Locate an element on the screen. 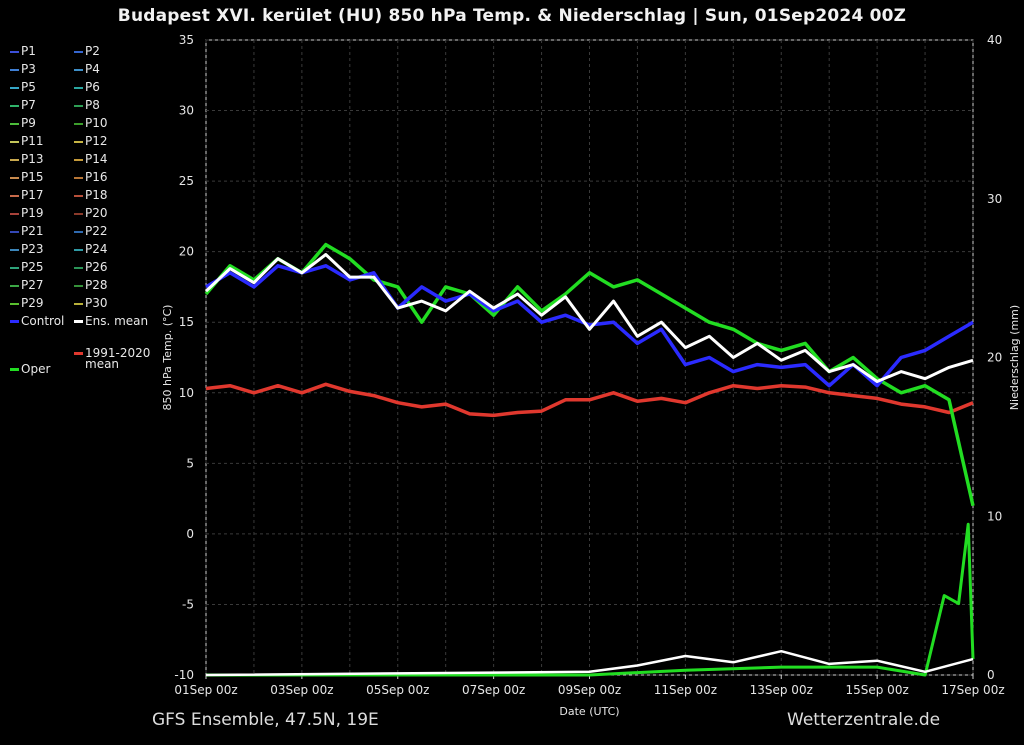 The width and height of the screenshot is (1024, 745). legend-item-p3: P3 is located at coordinates (23, 69).